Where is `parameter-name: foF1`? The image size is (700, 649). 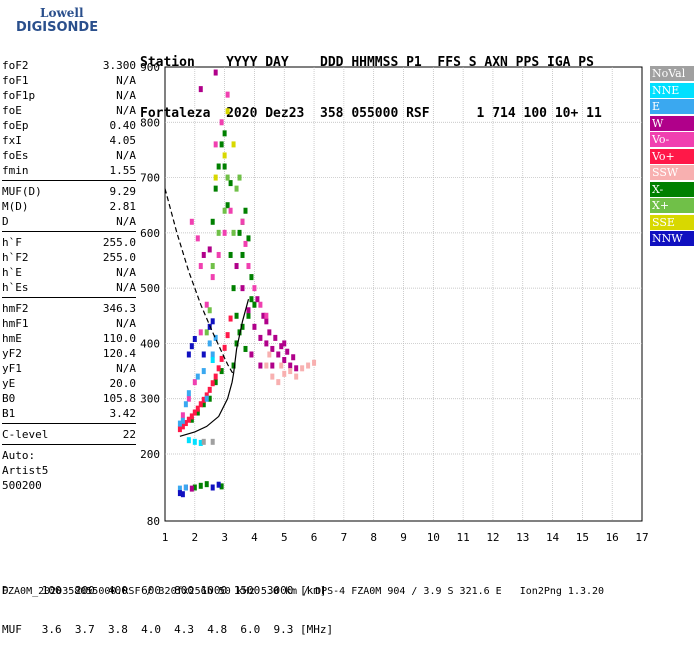
parameter-name: foF1 is located at coordinates (15, 80).